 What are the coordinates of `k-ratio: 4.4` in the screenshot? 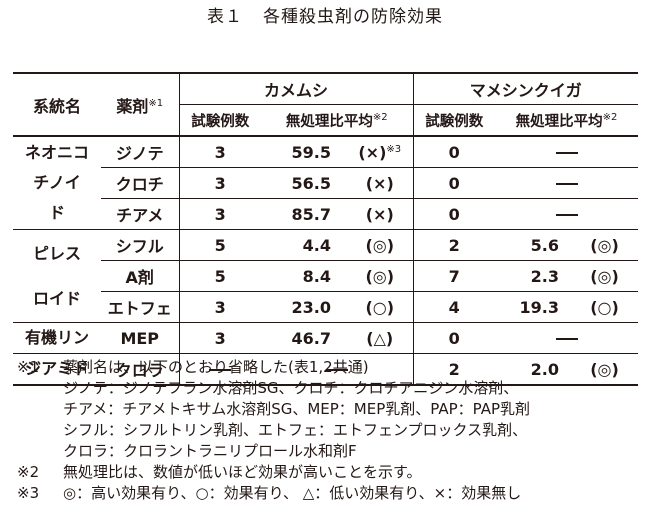 It's located at (304, 245).